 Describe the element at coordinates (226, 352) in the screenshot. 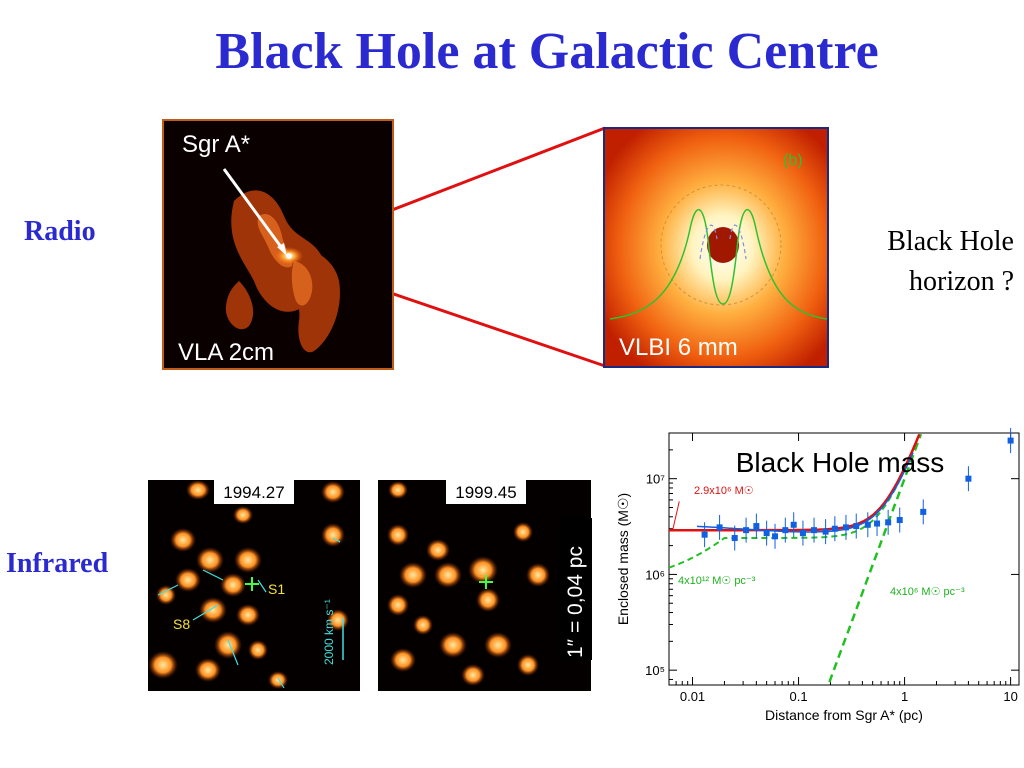

I see `vla-caption: VLA 2cm` at that location.